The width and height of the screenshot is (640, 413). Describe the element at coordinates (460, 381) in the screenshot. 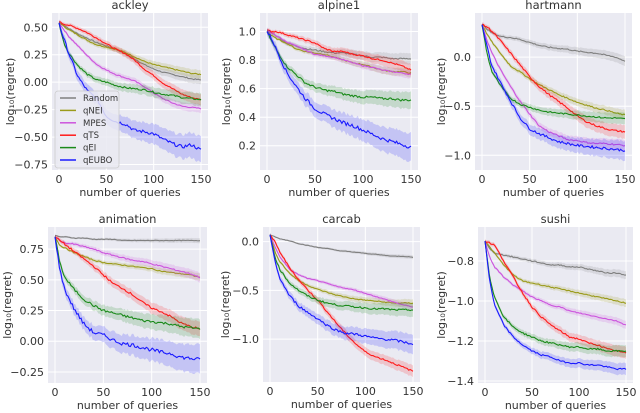

I see `y-tick-label: −1.4` at that location.